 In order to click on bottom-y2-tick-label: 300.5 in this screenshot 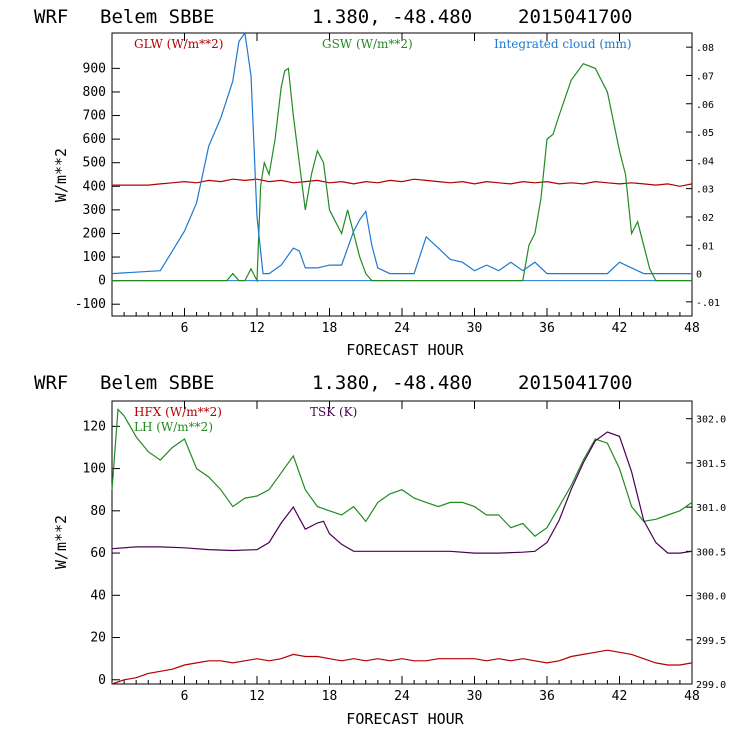, I will do `click(711, 552)`.